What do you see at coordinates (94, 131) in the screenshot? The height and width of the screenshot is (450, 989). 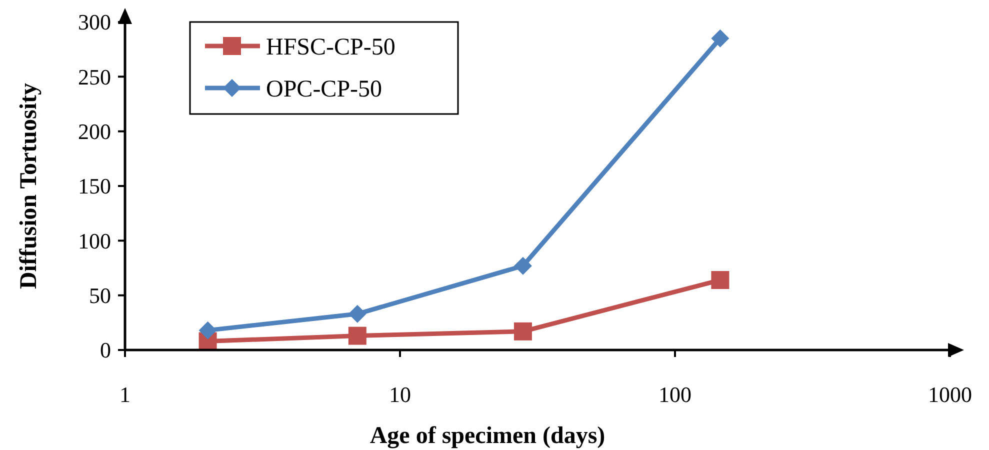 I see `y-tick-label: 200` at bounding box center [94, 131].